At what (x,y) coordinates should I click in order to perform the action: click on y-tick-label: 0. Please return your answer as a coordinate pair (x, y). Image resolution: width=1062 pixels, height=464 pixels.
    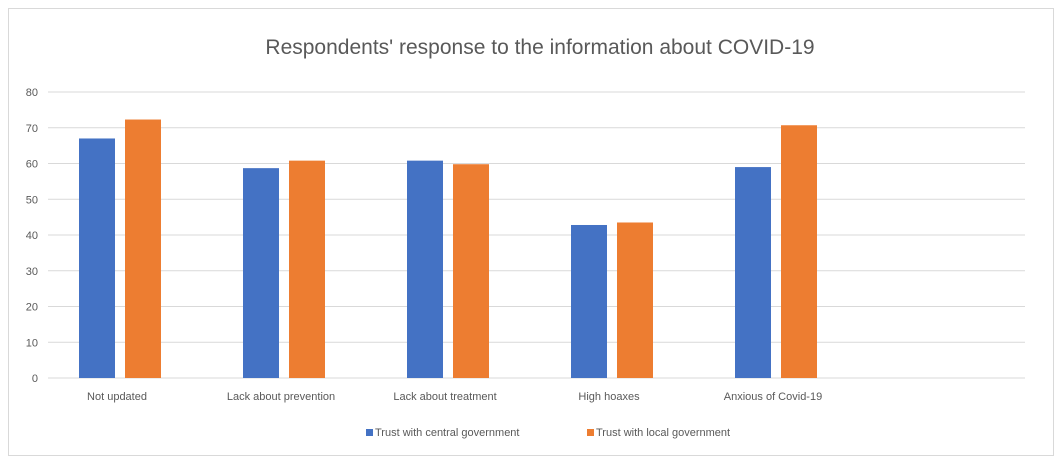
    Looking at the image, I should click on (35, 379).